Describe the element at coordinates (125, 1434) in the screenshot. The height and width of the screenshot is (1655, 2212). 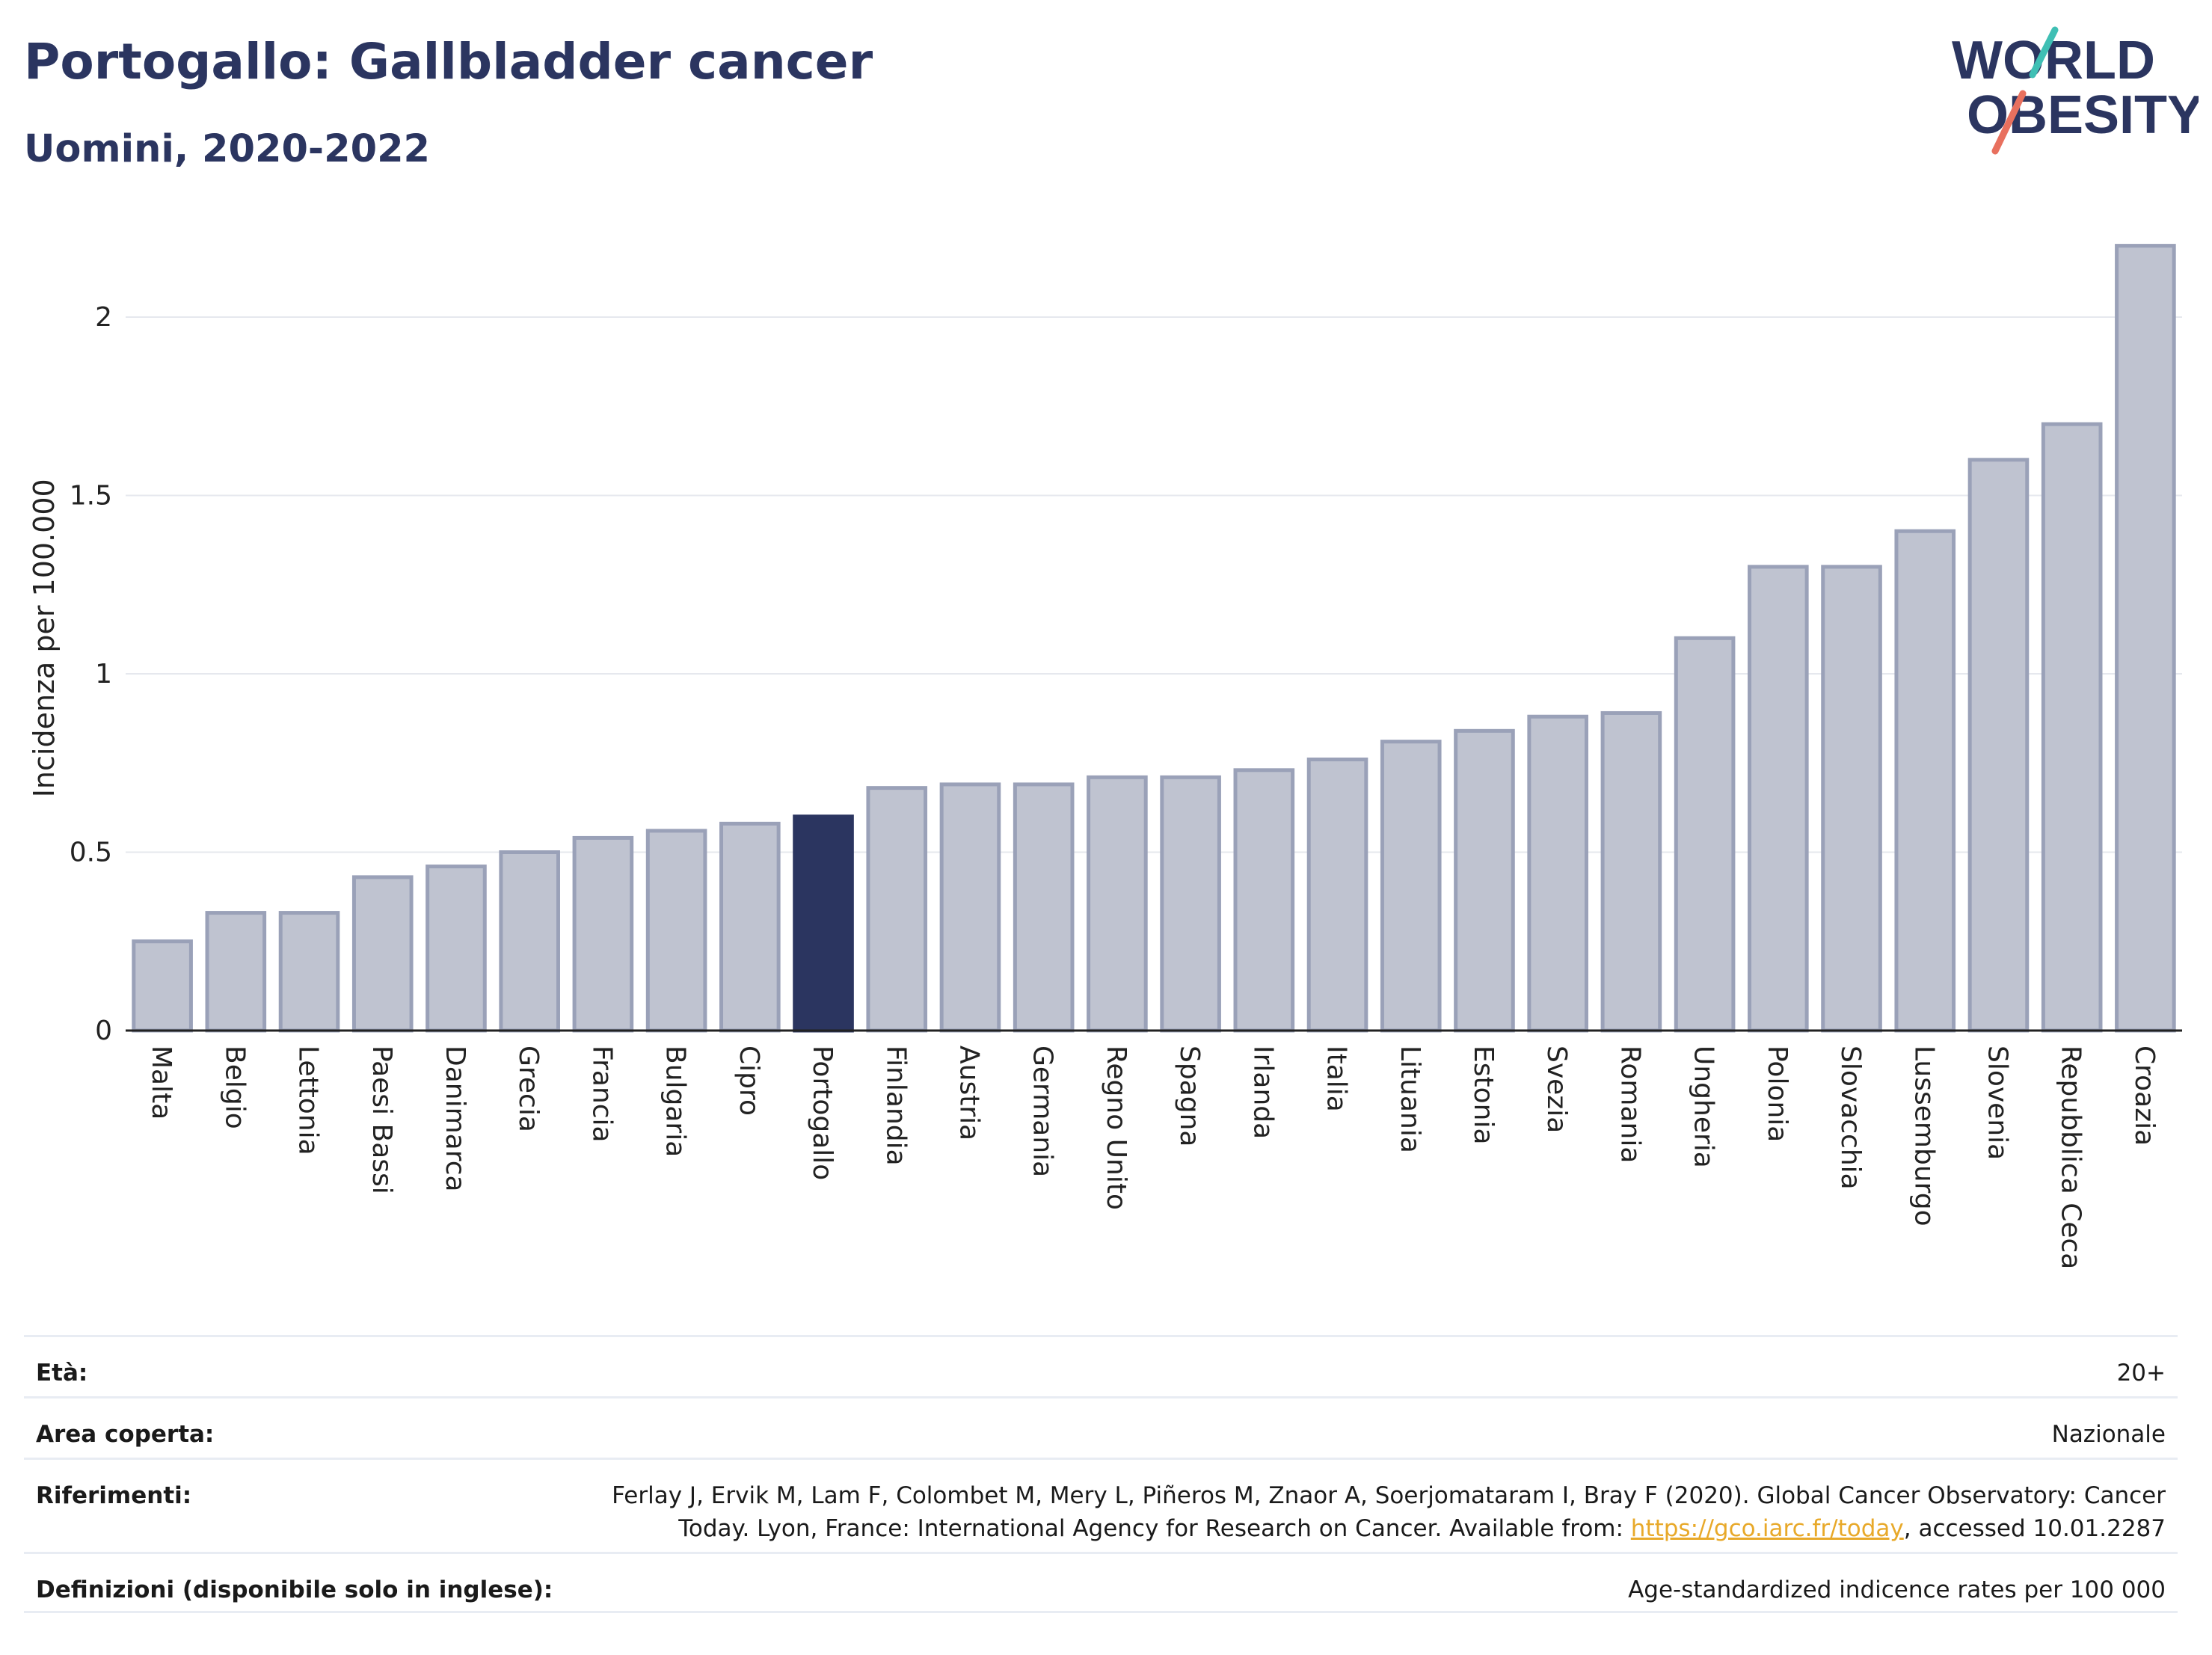
I see `area-label: Area coperta:` at that location.